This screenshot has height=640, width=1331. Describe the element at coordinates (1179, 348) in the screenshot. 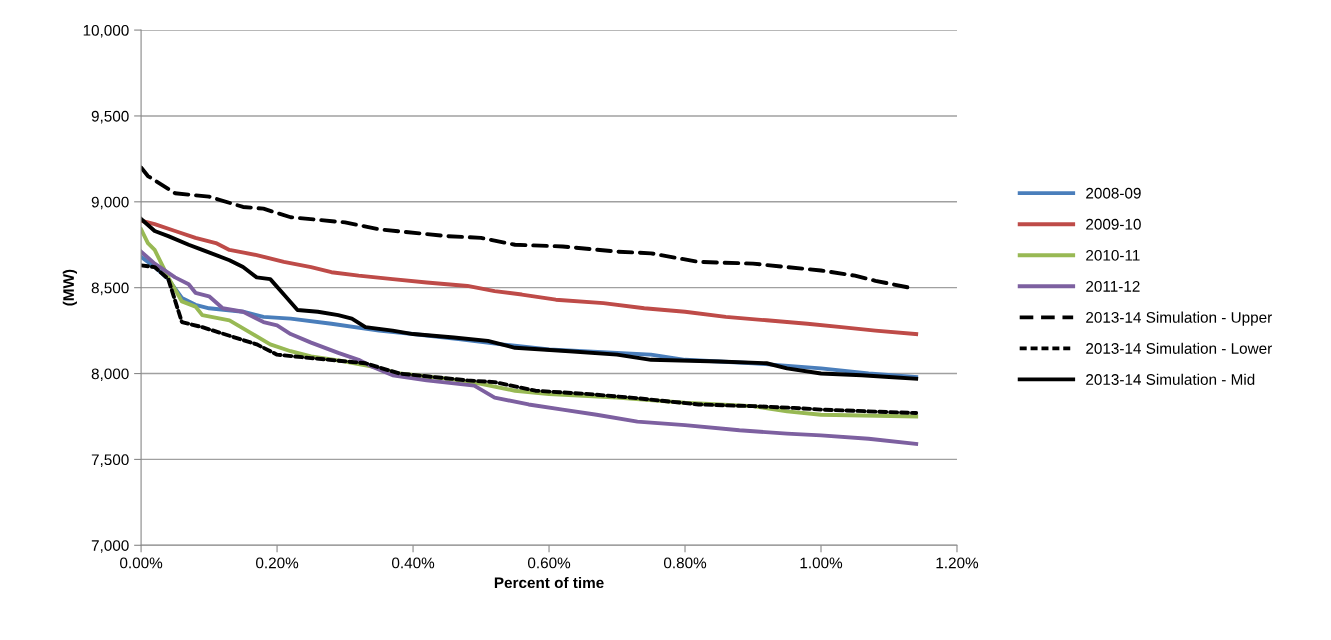

I see `legend-label: 2013-14 Simulation - Lower` at that location.